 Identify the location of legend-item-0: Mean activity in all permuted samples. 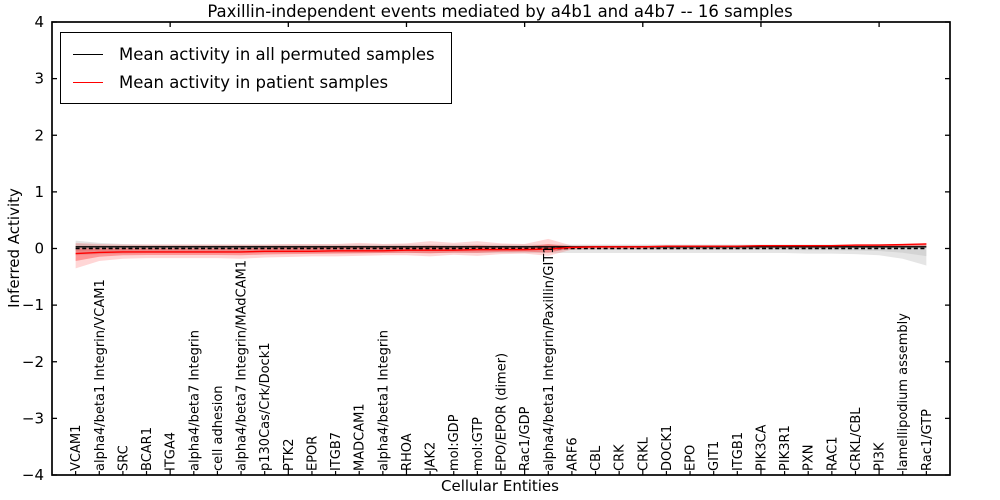
(254, 54).